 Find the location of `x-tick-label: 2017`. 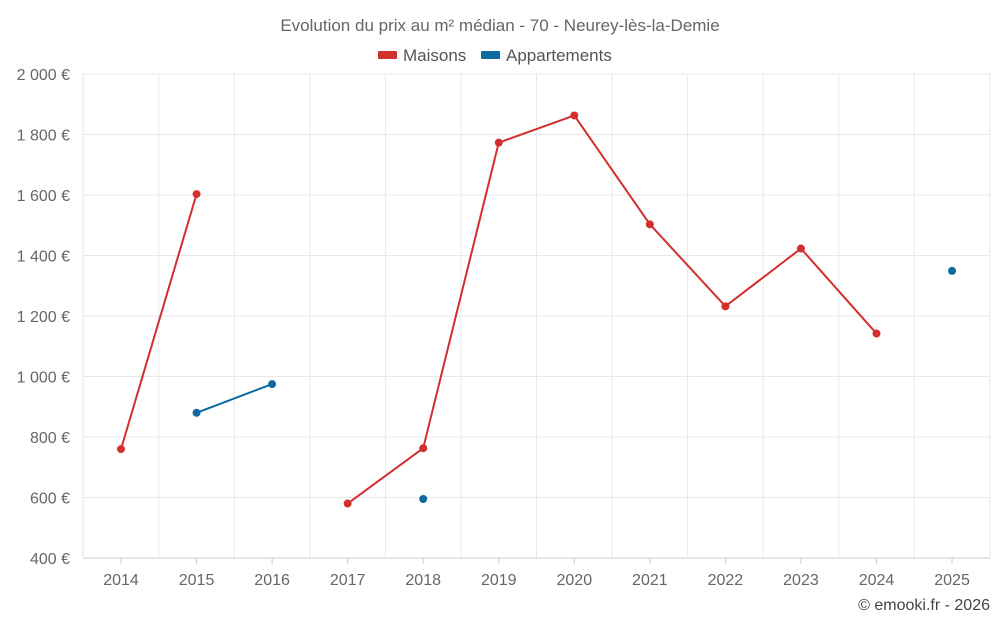

x-tick-label: 2017 is located at coordinates (348, 580).